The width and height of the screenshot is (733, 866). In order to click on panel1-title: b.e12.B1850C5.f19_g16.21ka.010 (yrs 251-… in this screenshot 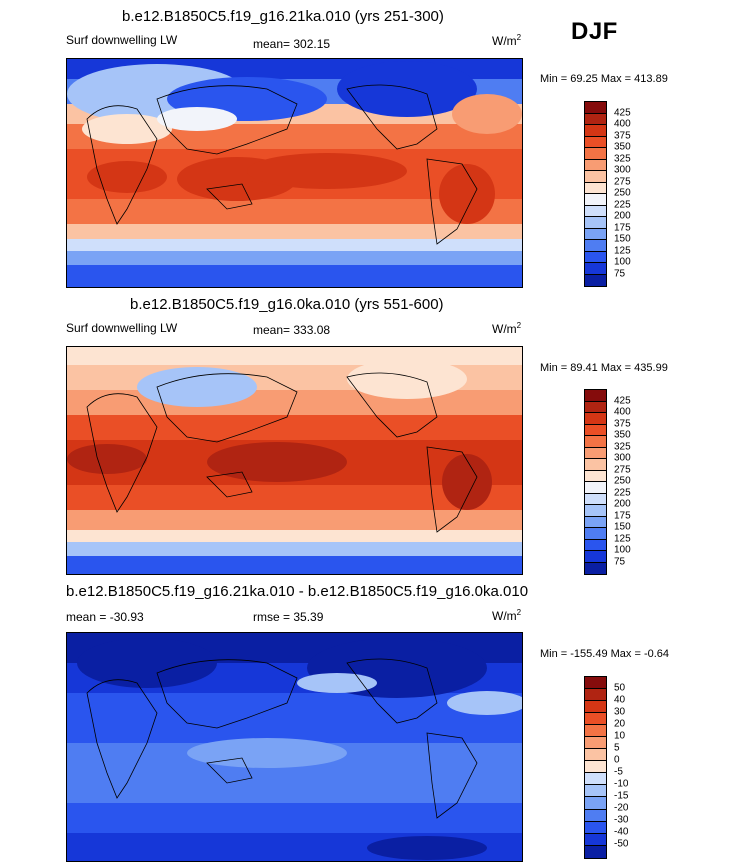, I will do `click(283, 16)`.